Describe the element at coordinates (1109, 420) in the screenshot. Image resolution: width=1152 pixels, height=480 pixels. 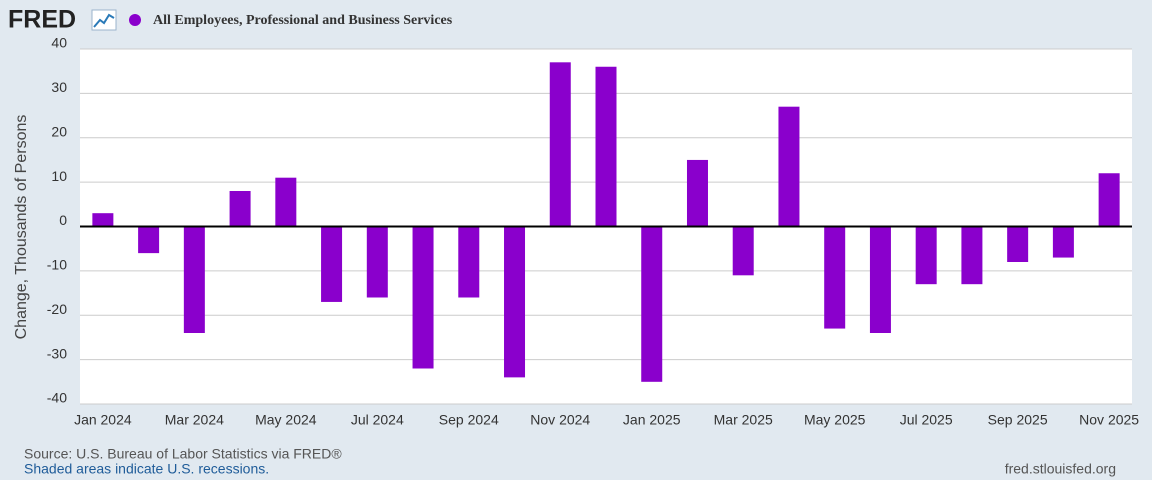
I see `x-tick-label: Nov 2025` at that location.